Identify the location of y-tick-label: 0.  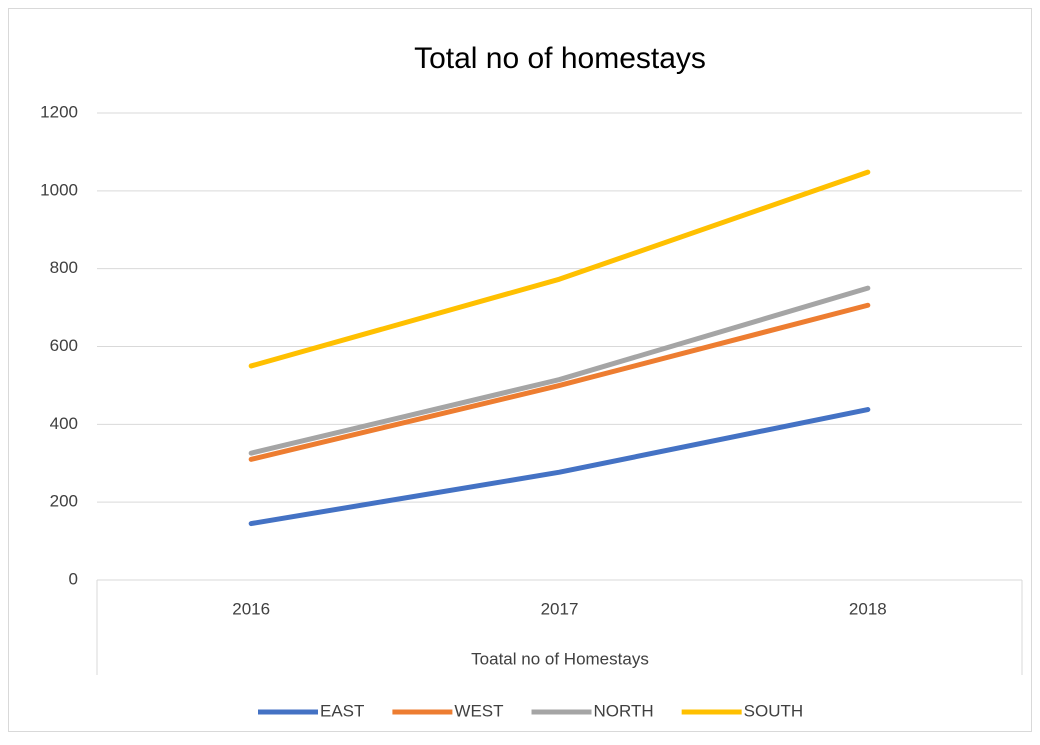
(73, 578).